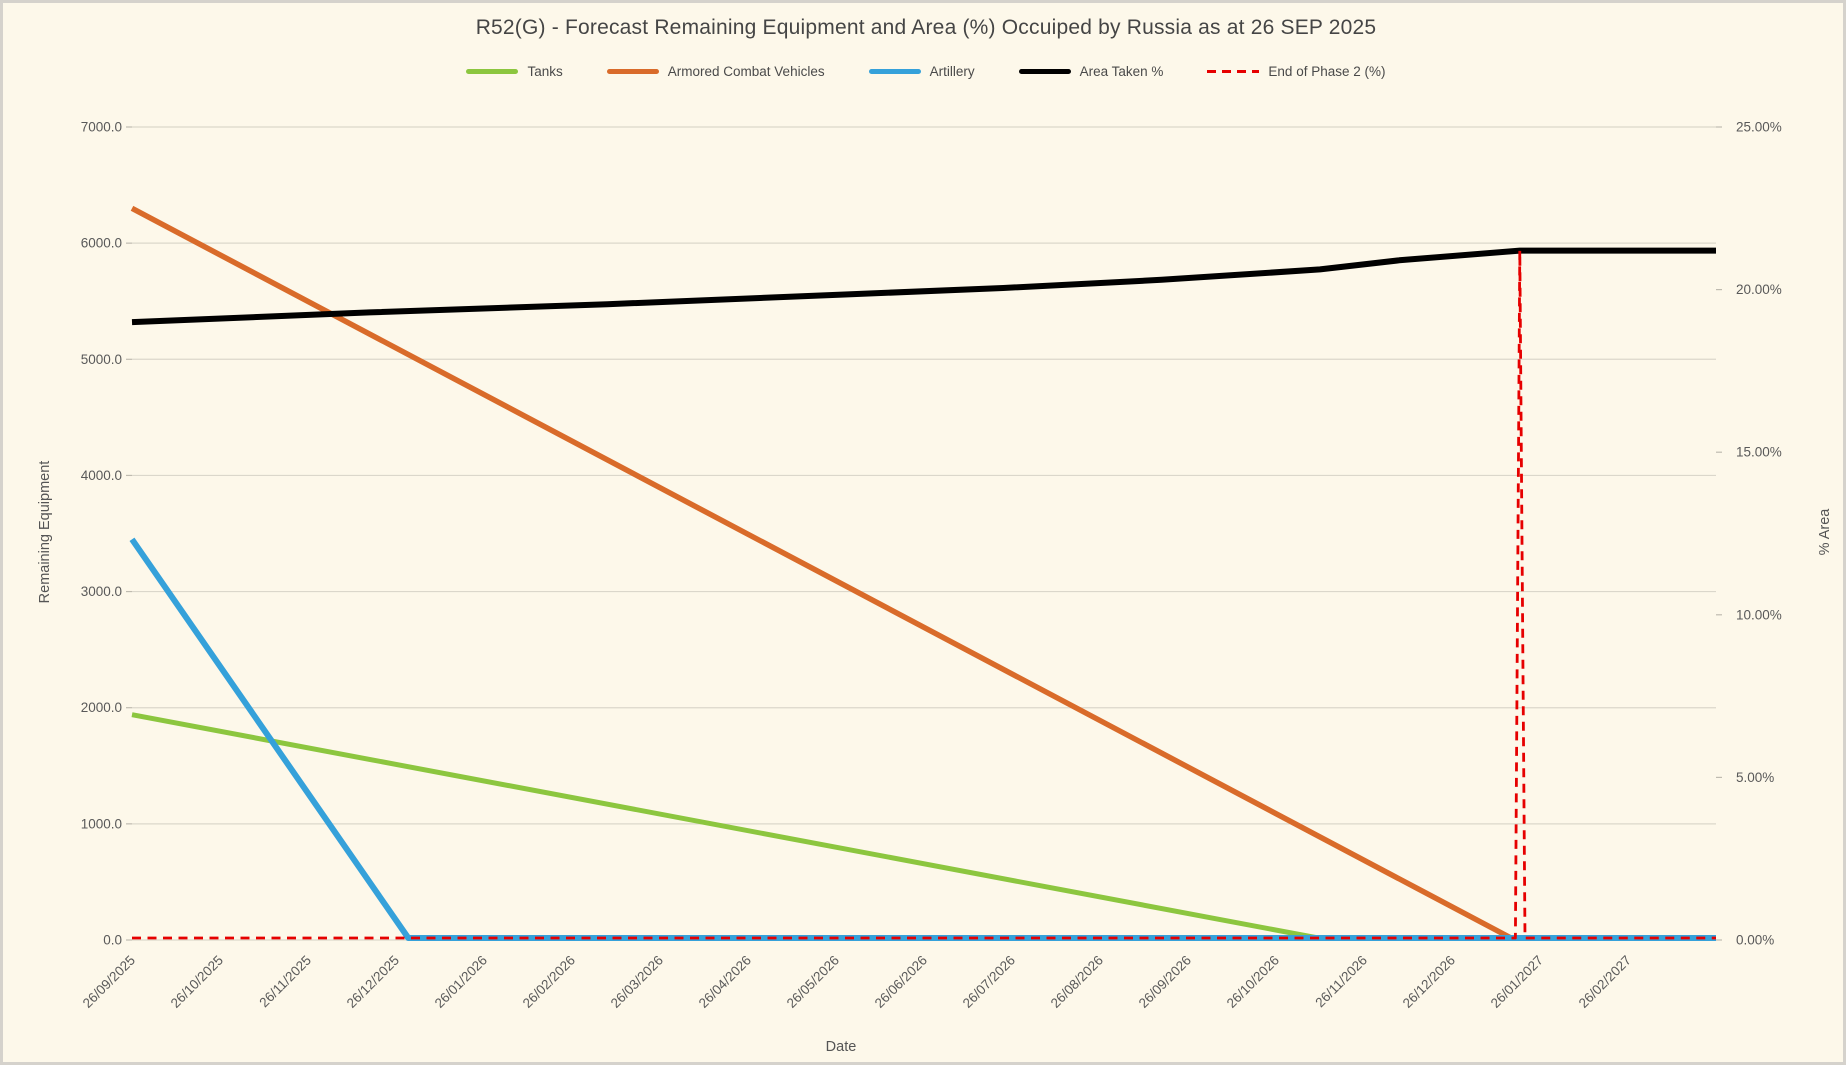 Image resolution: width=1846 pixels, height=1065 pixels. I want to click on x-tick-label: 26/10/2025, so click(197, 982).